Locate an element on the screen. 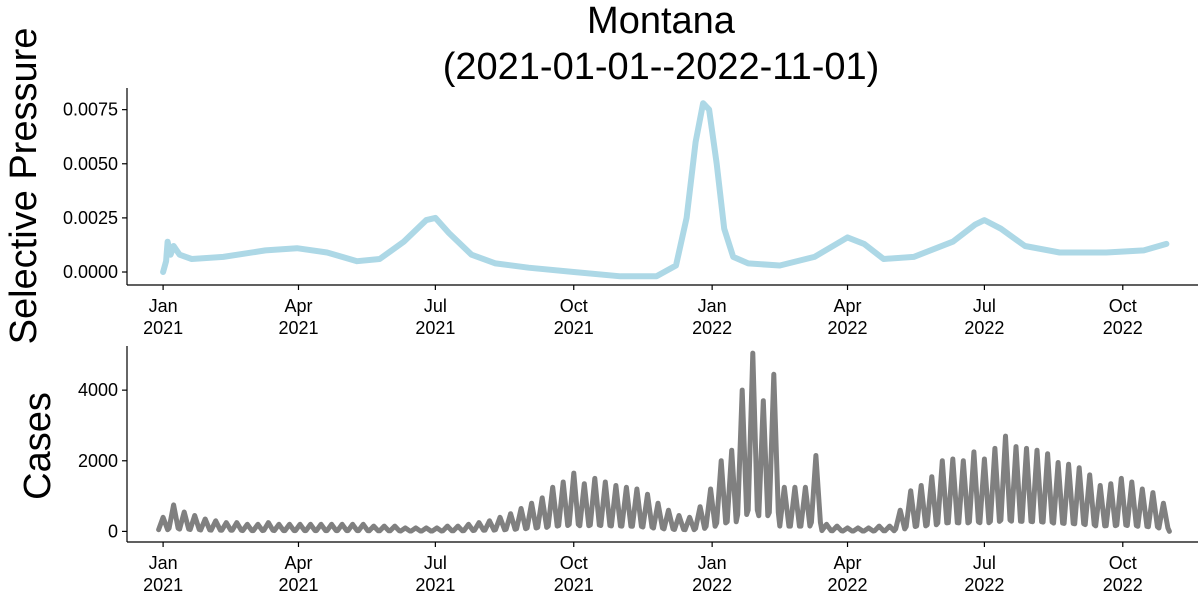 Image resolution: width=1200 pixels, height=600 pixels. y-tick-label: 0.0075 is located at coordinates (90, 110).